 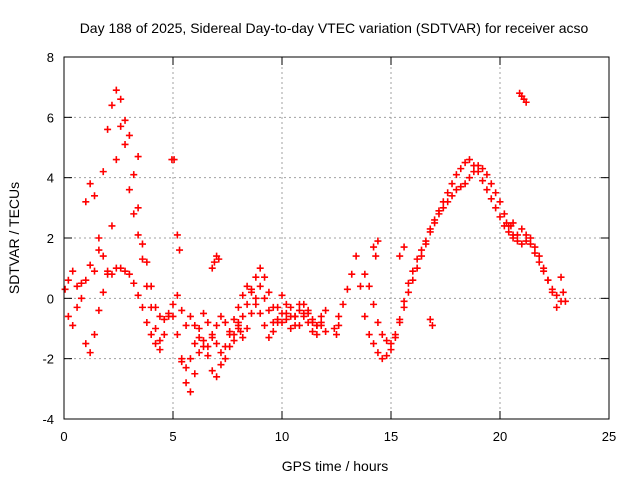 What do you see at coordinates (500, 436) in the screenshot?
I see `x-tick-label: 20` at bounding box center [500, 436].